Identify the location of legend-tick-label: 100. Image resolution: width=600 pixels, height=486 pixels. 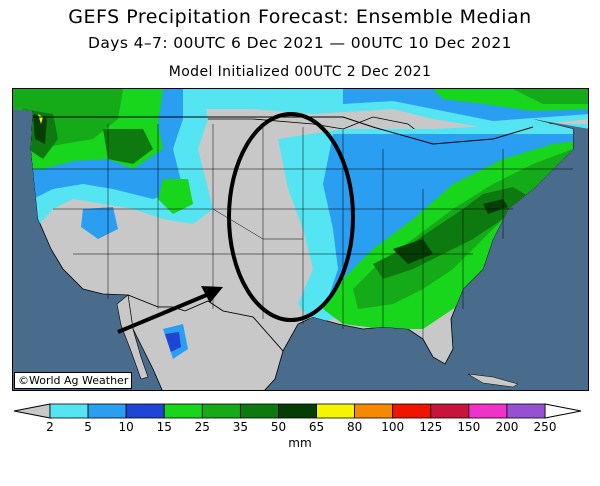
(392, 427).